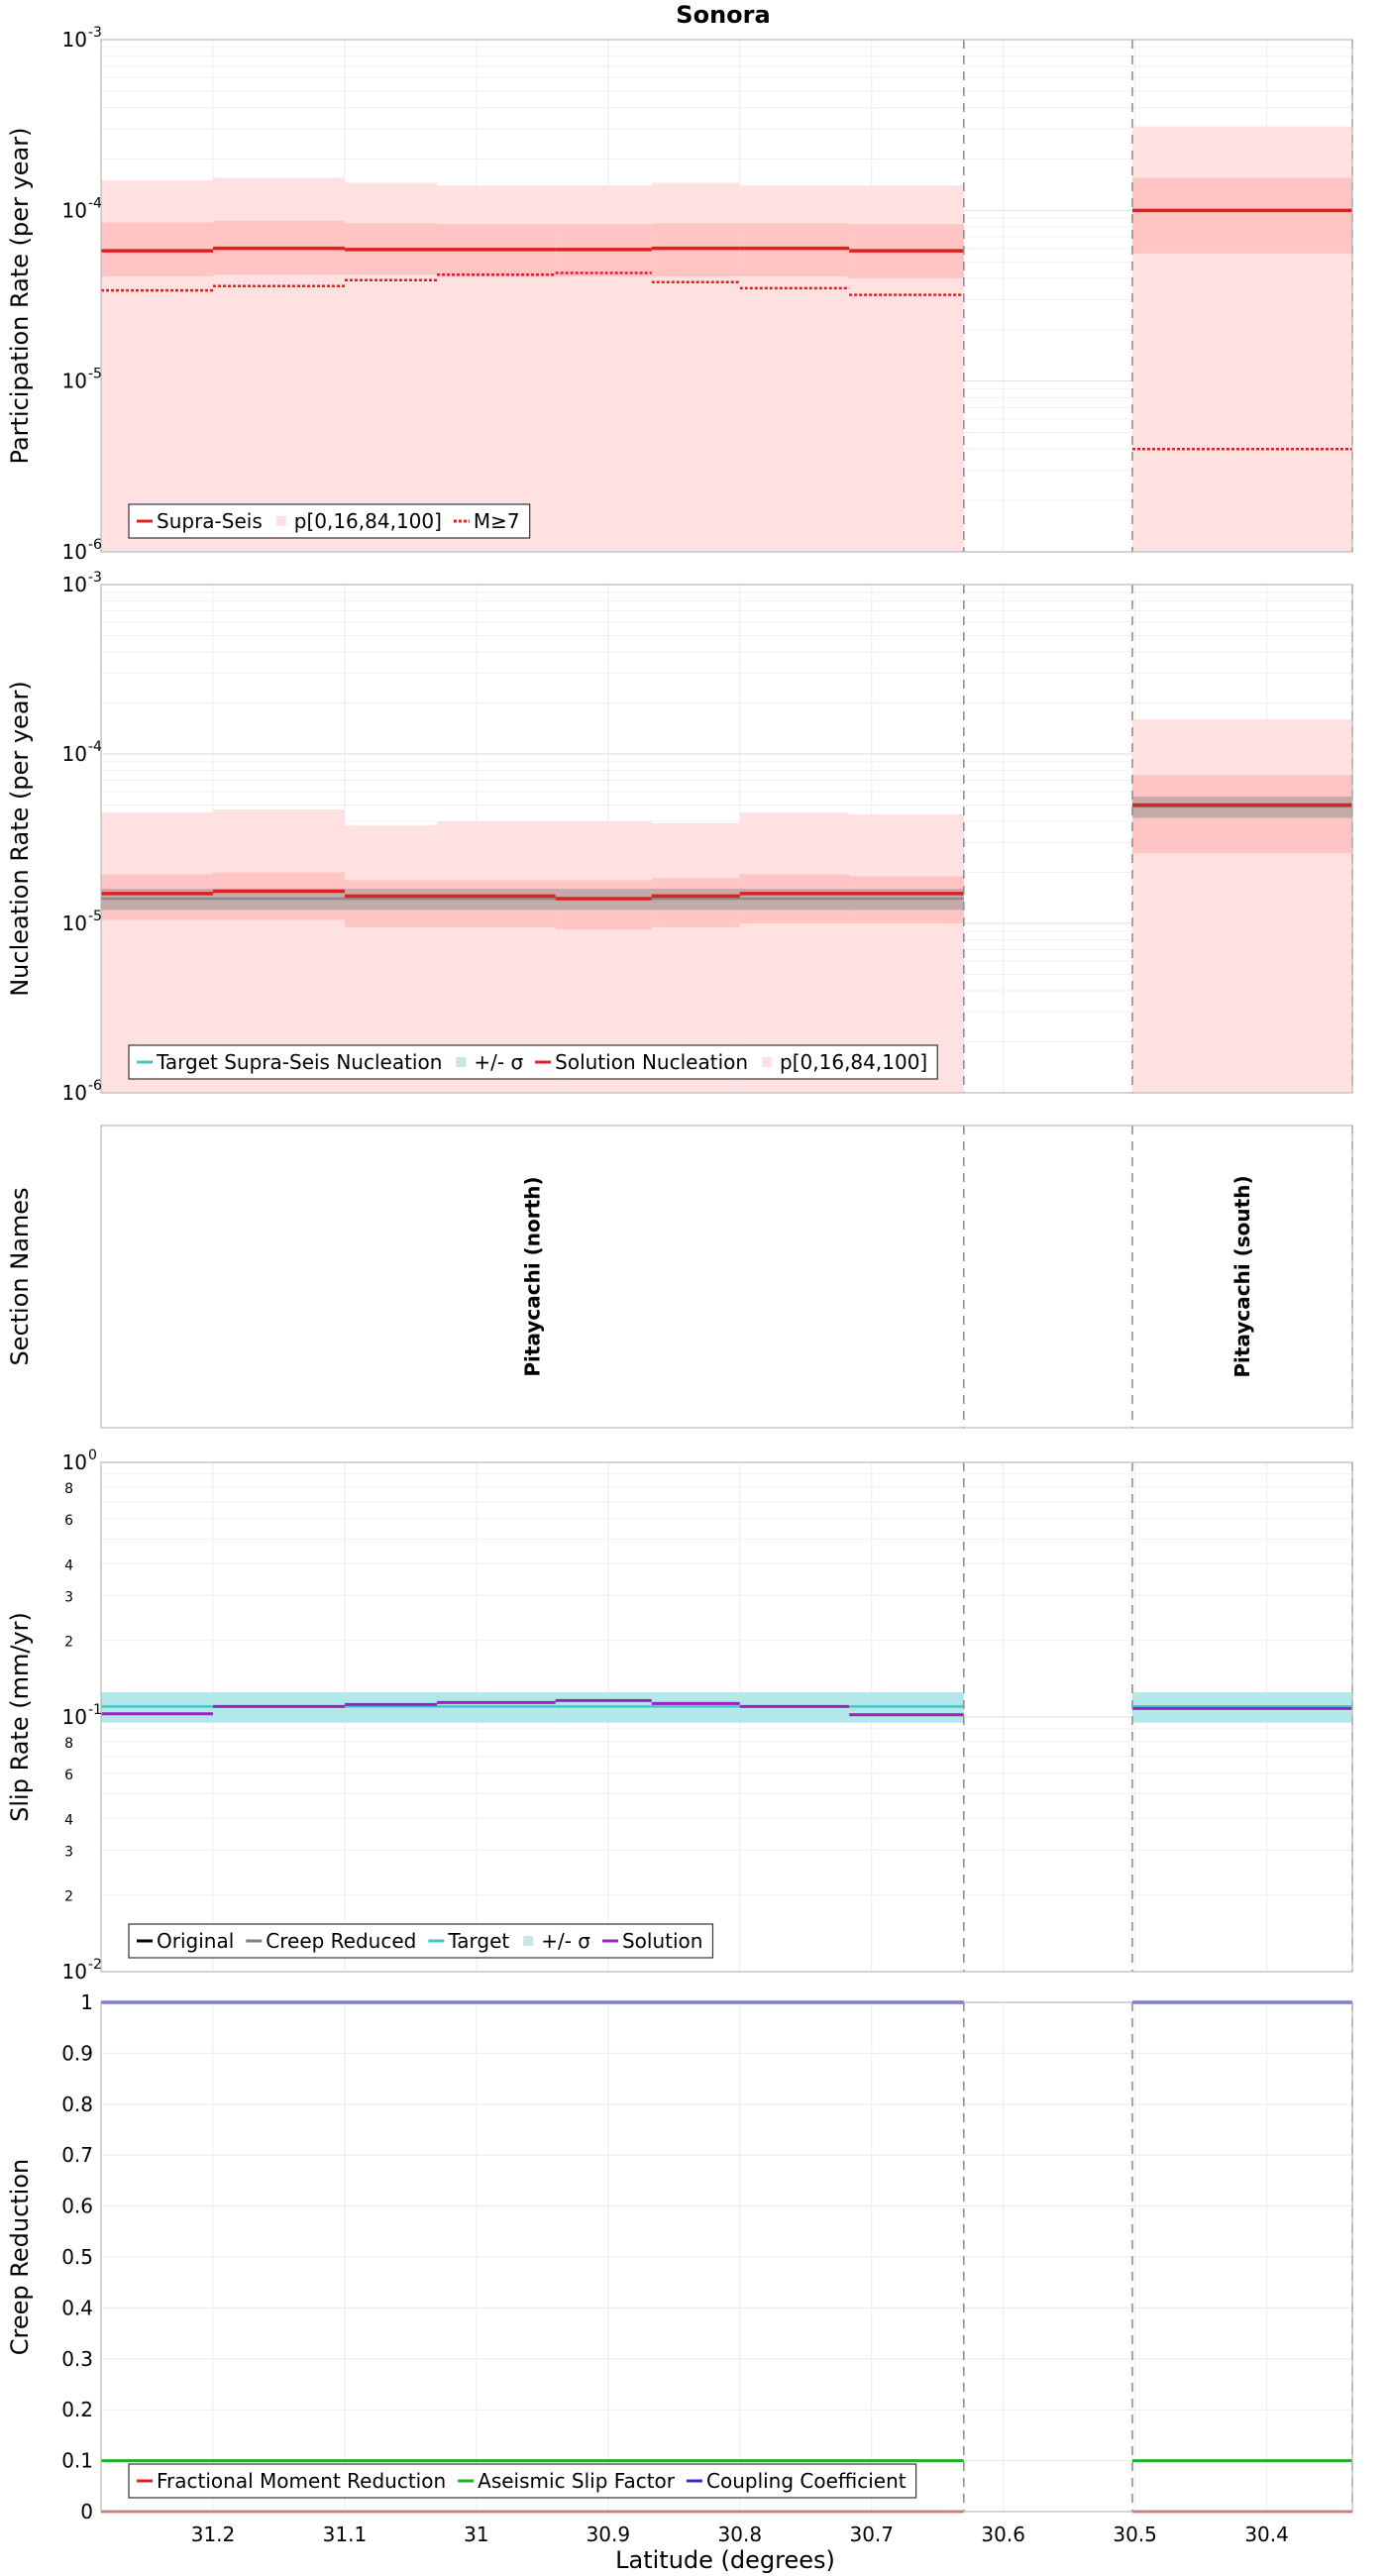 This screenshot has width=1387, height=2576. Describe the element at coordinates (77, 2307) in the screenshot. I see `y-tick-label: 0.4` at that location.